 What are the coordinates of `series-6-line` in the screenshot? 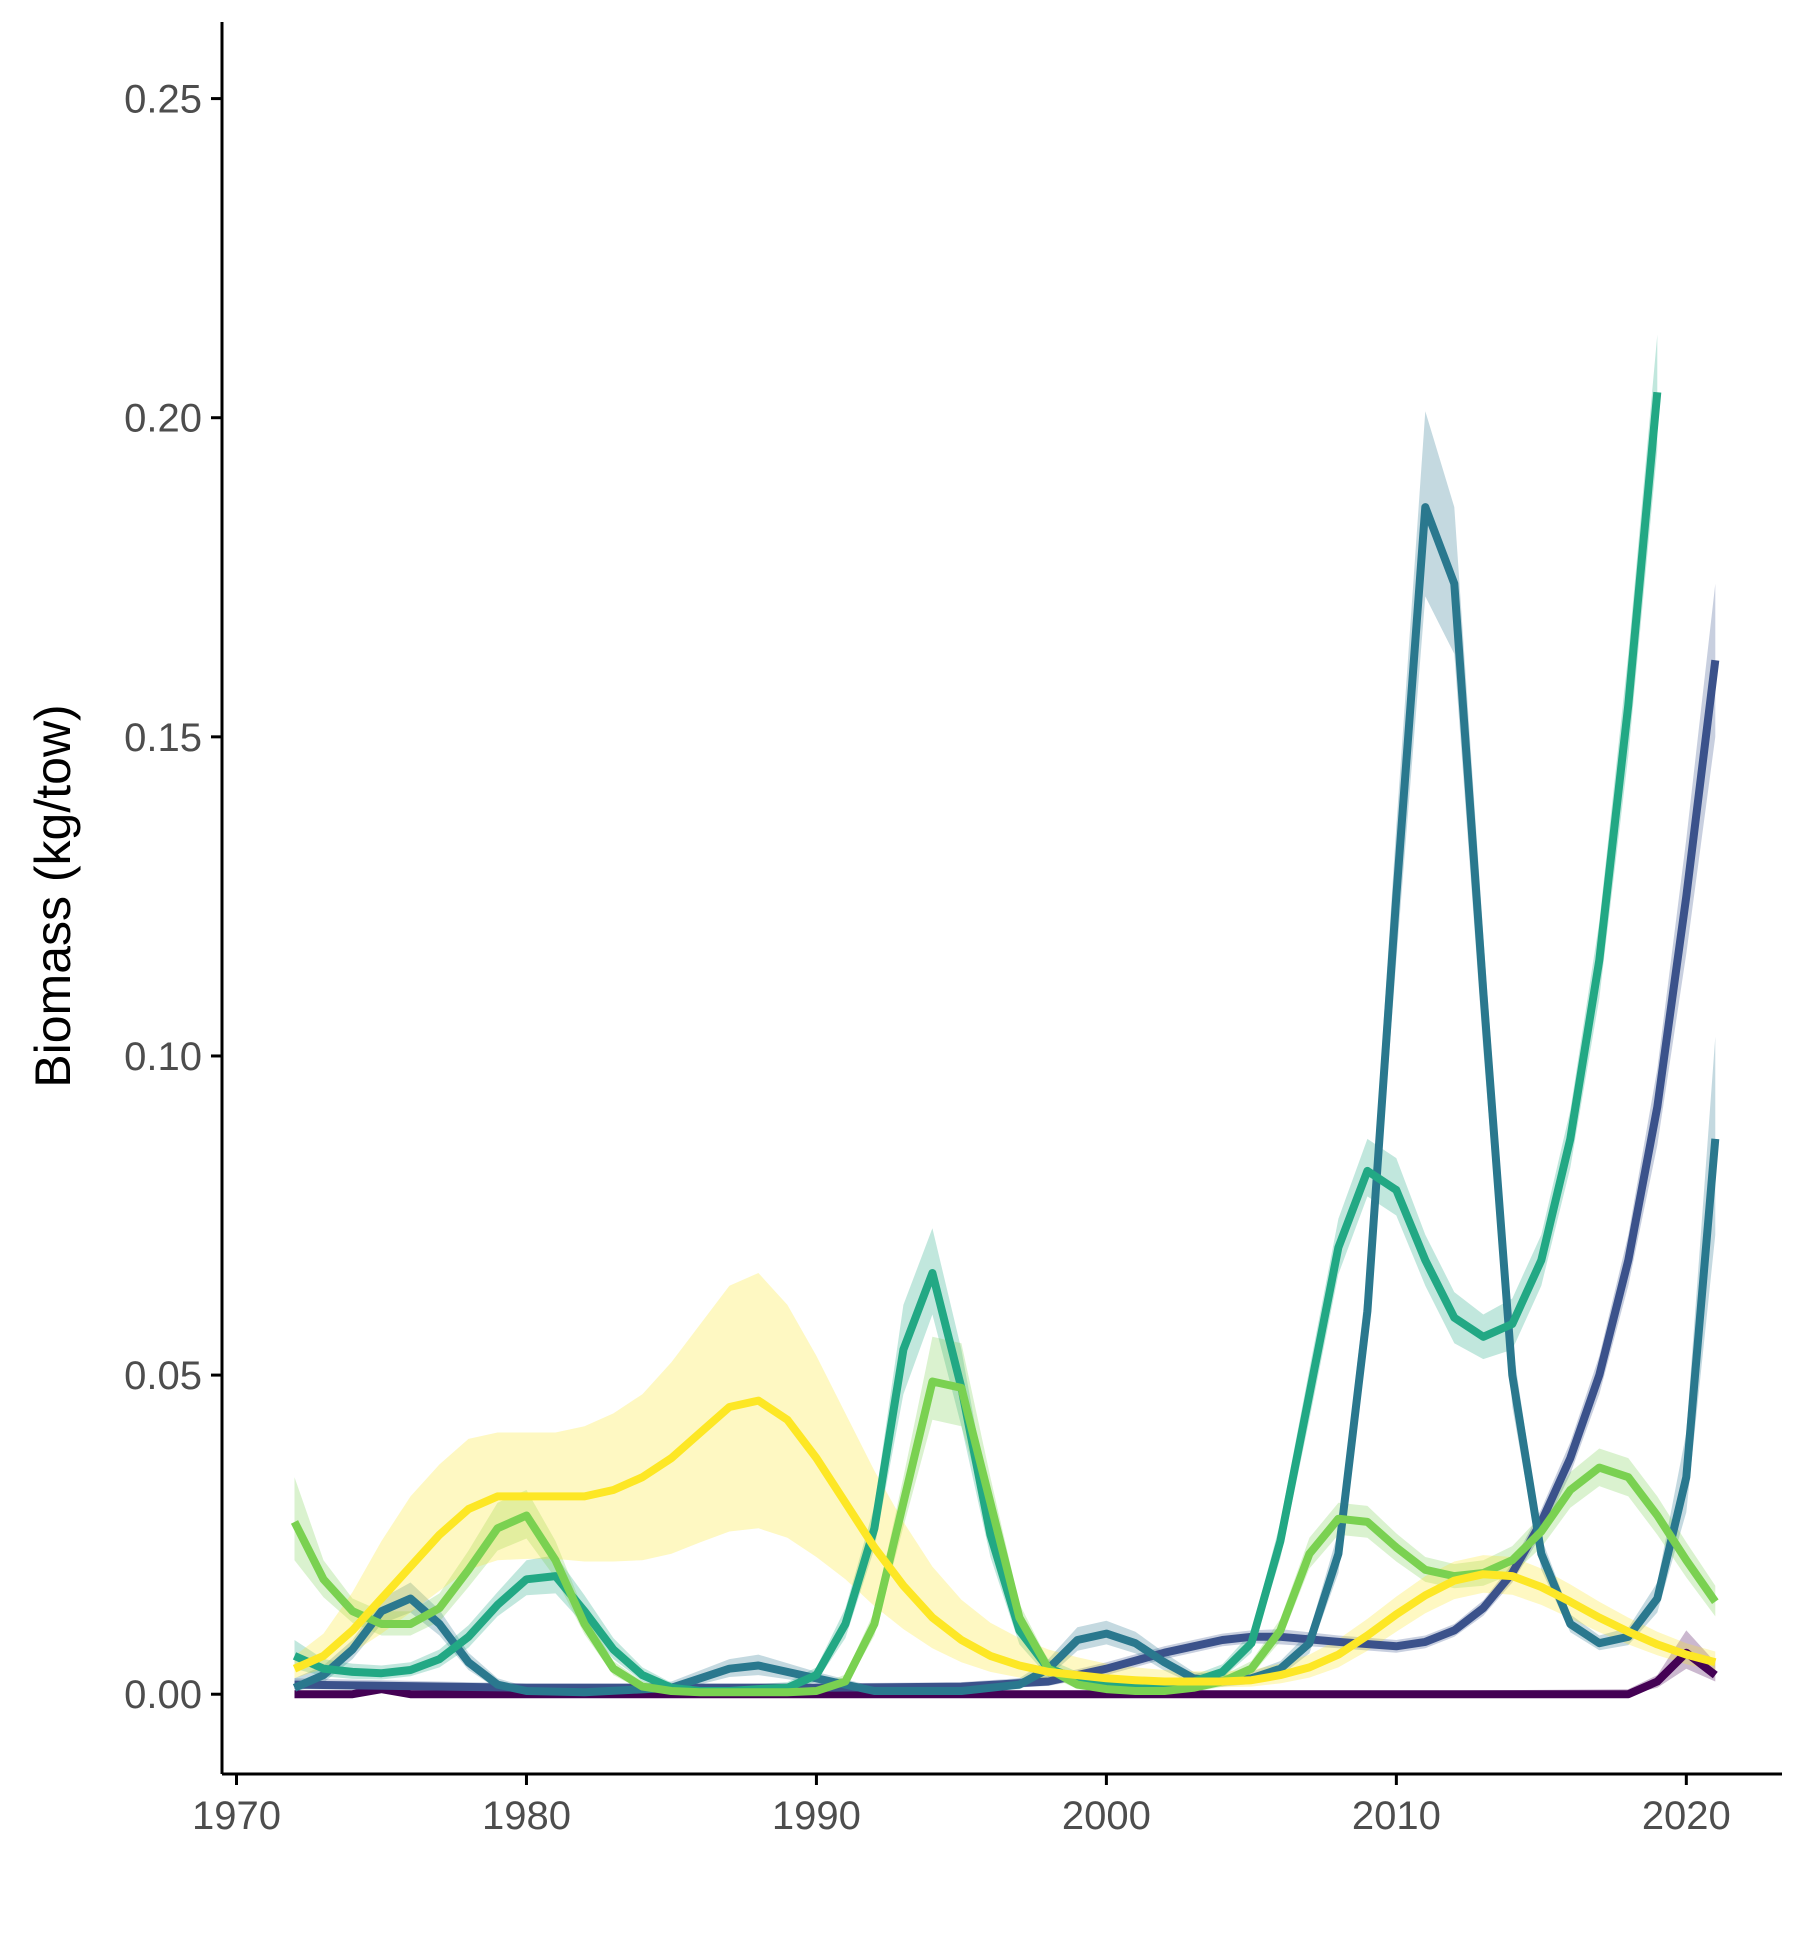 It's located at (1004, 1541).